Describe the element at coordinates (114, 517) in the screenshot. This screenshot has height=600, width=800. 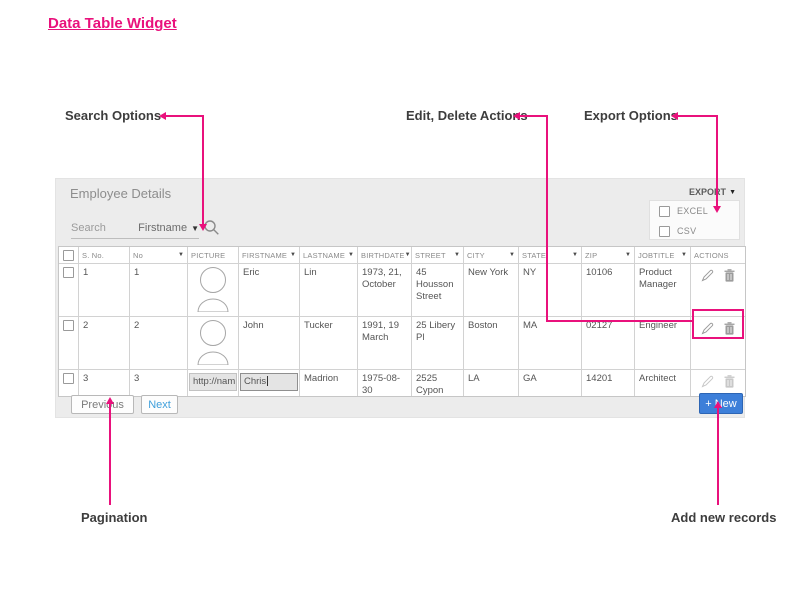
I see `annotation-pagination: Pagination` at that location.